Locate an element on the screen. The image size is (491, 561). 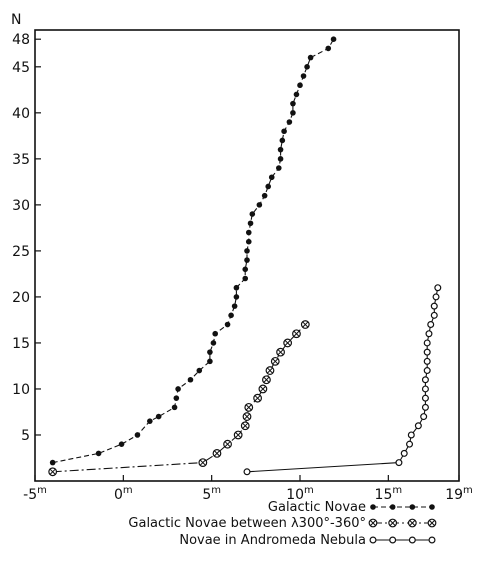
y-tick-label: 30 is located at coordinates (21, 206).